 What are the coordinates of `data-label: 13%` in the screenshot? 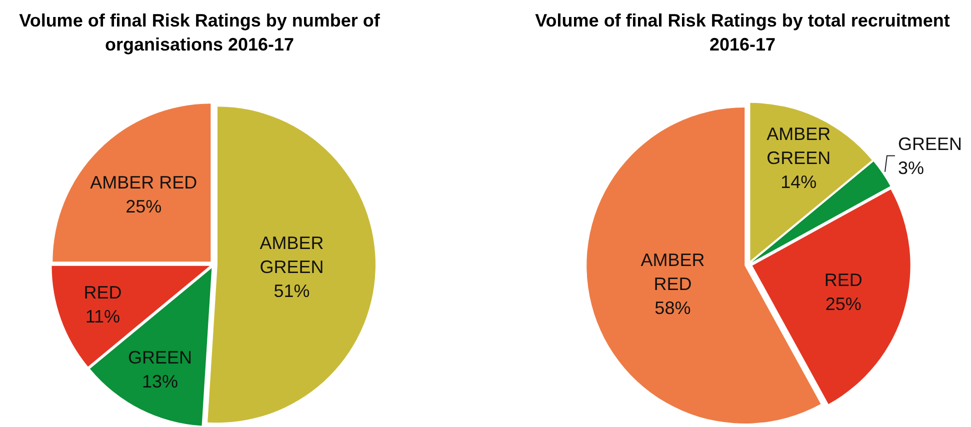 It's located at (160, 381).